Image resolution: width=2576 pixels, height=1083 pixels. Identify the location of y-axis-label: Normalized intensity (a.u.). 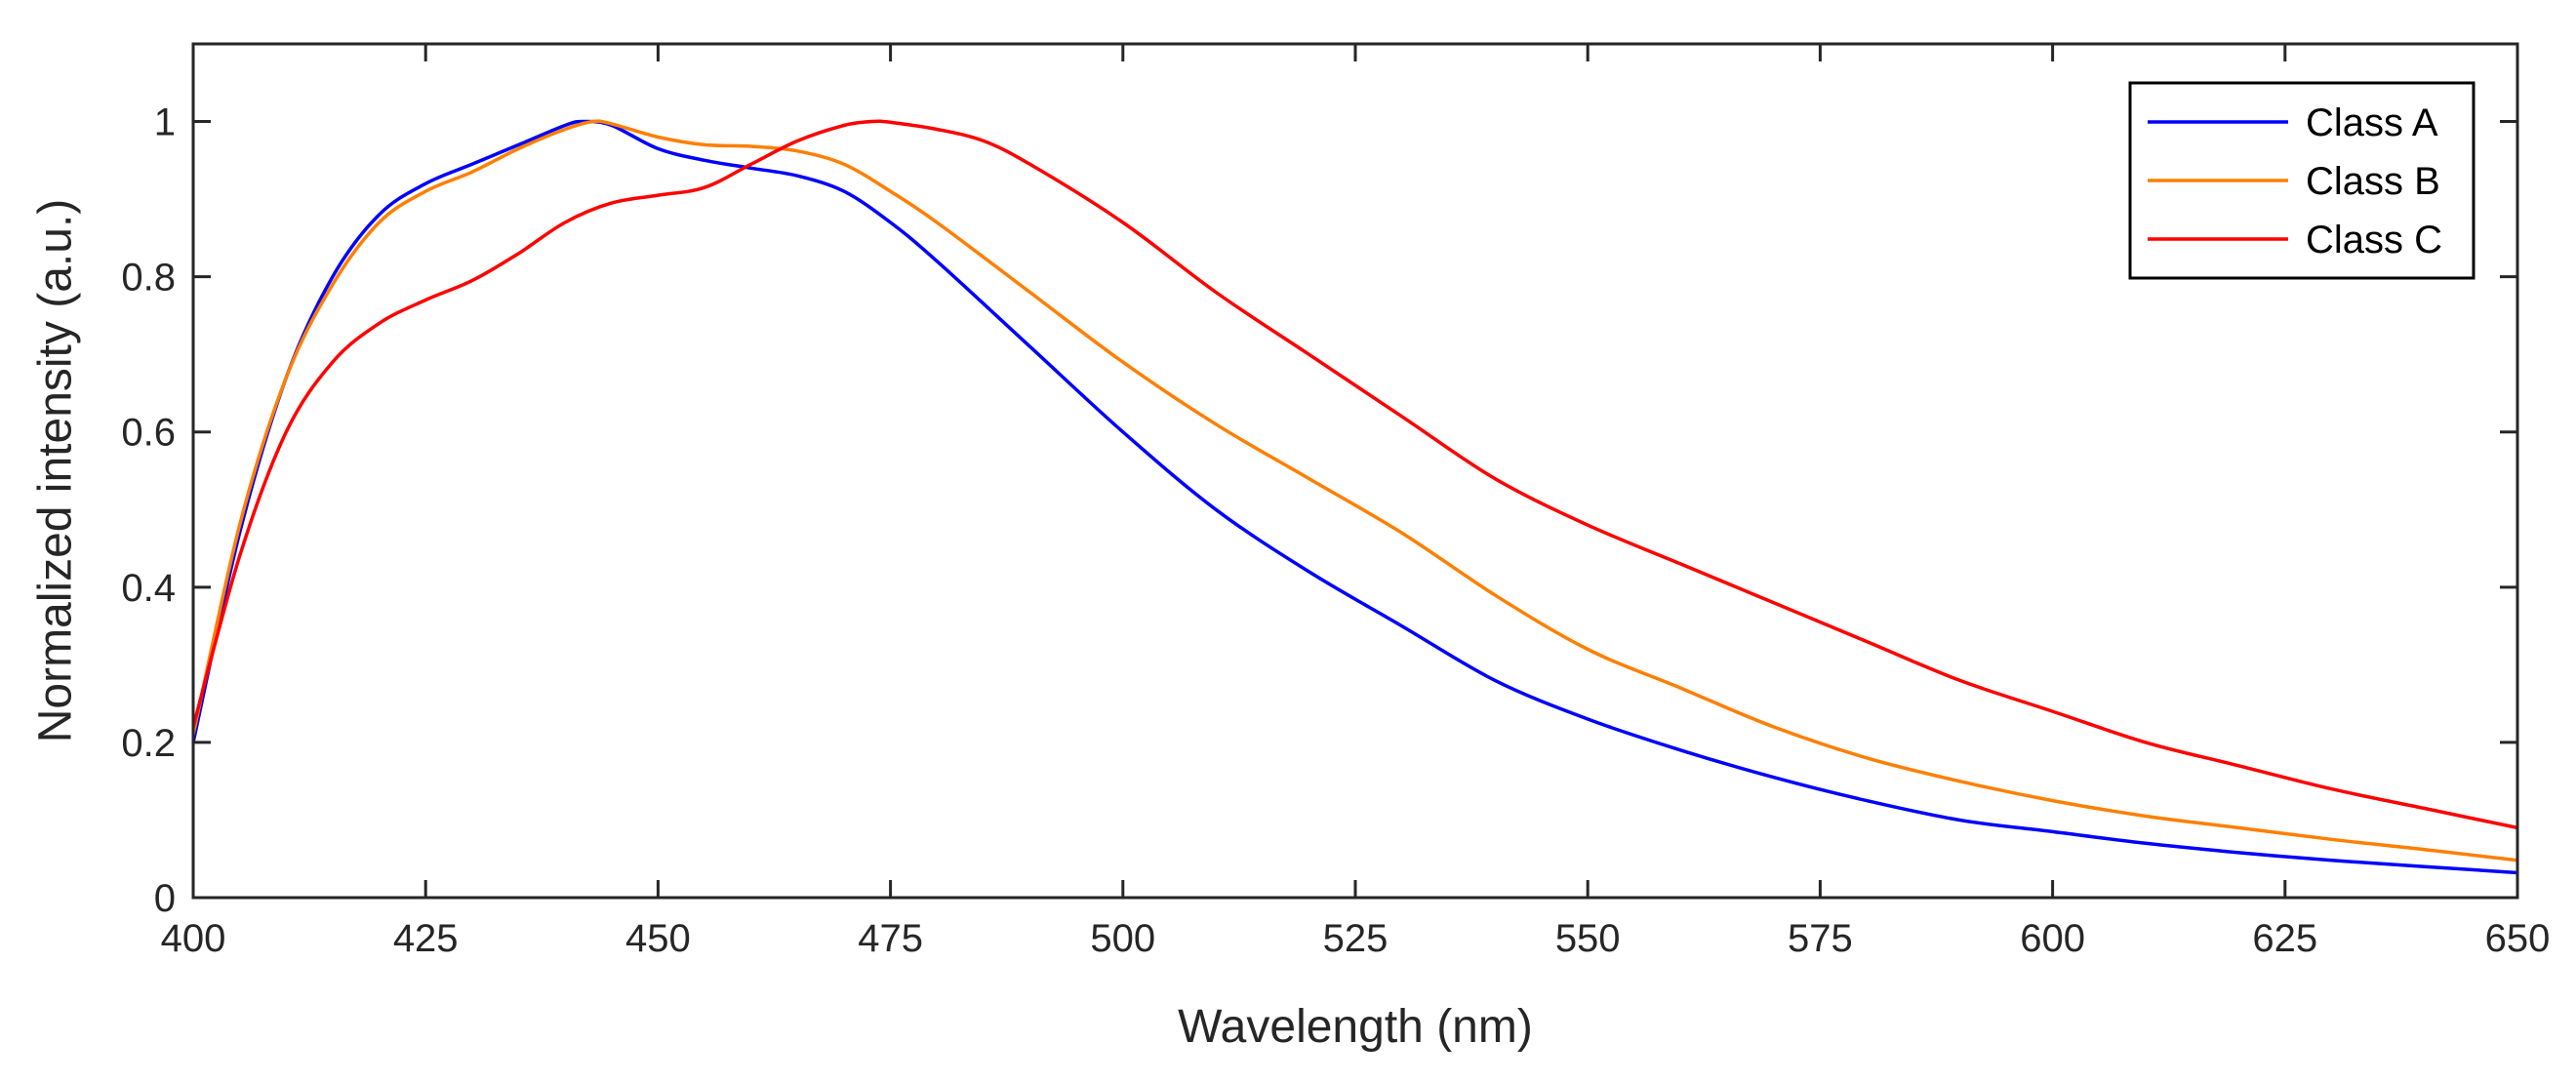
(56, 471).